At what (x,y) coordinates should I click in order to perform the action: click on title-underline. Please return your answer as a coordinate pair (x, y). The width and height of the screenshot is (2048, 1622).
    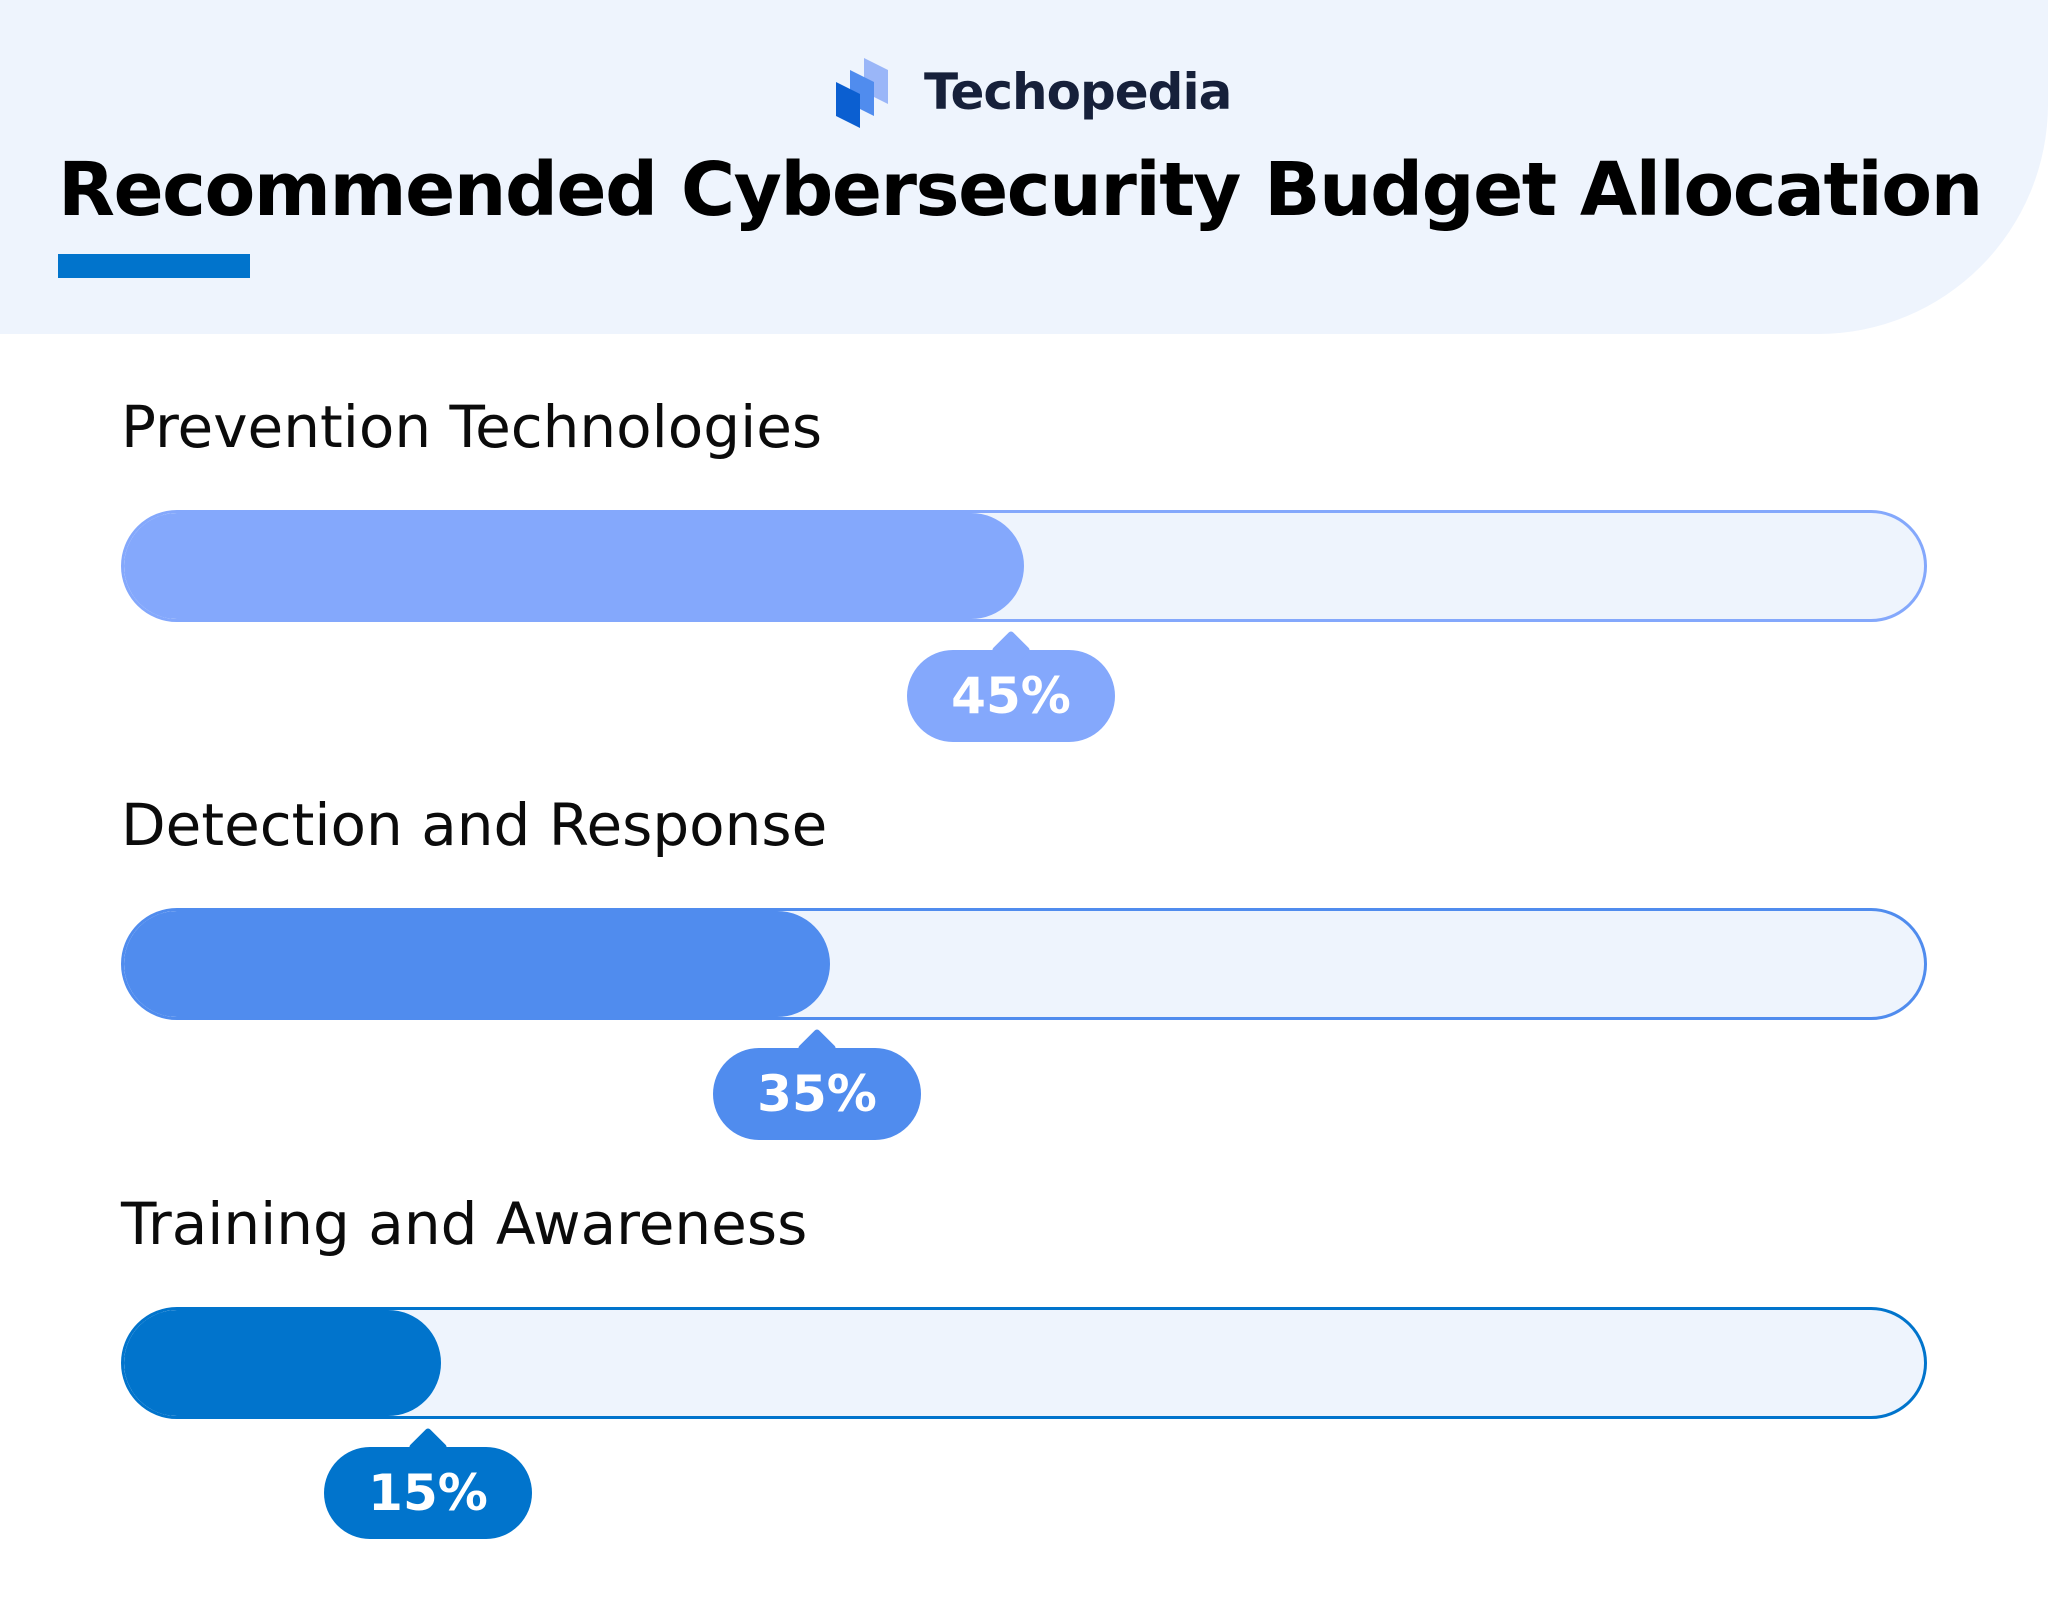
    Looking at the image, I should click on (154, 266).